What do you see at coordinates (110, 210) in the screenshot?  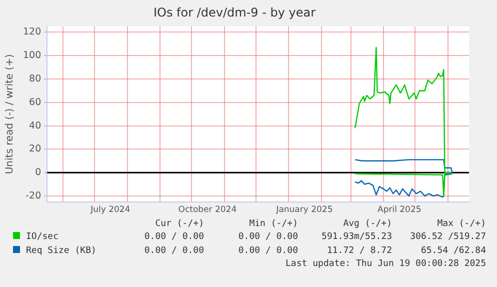 I see `x-tick-label: July 2024` at bounding box center [110, 210].